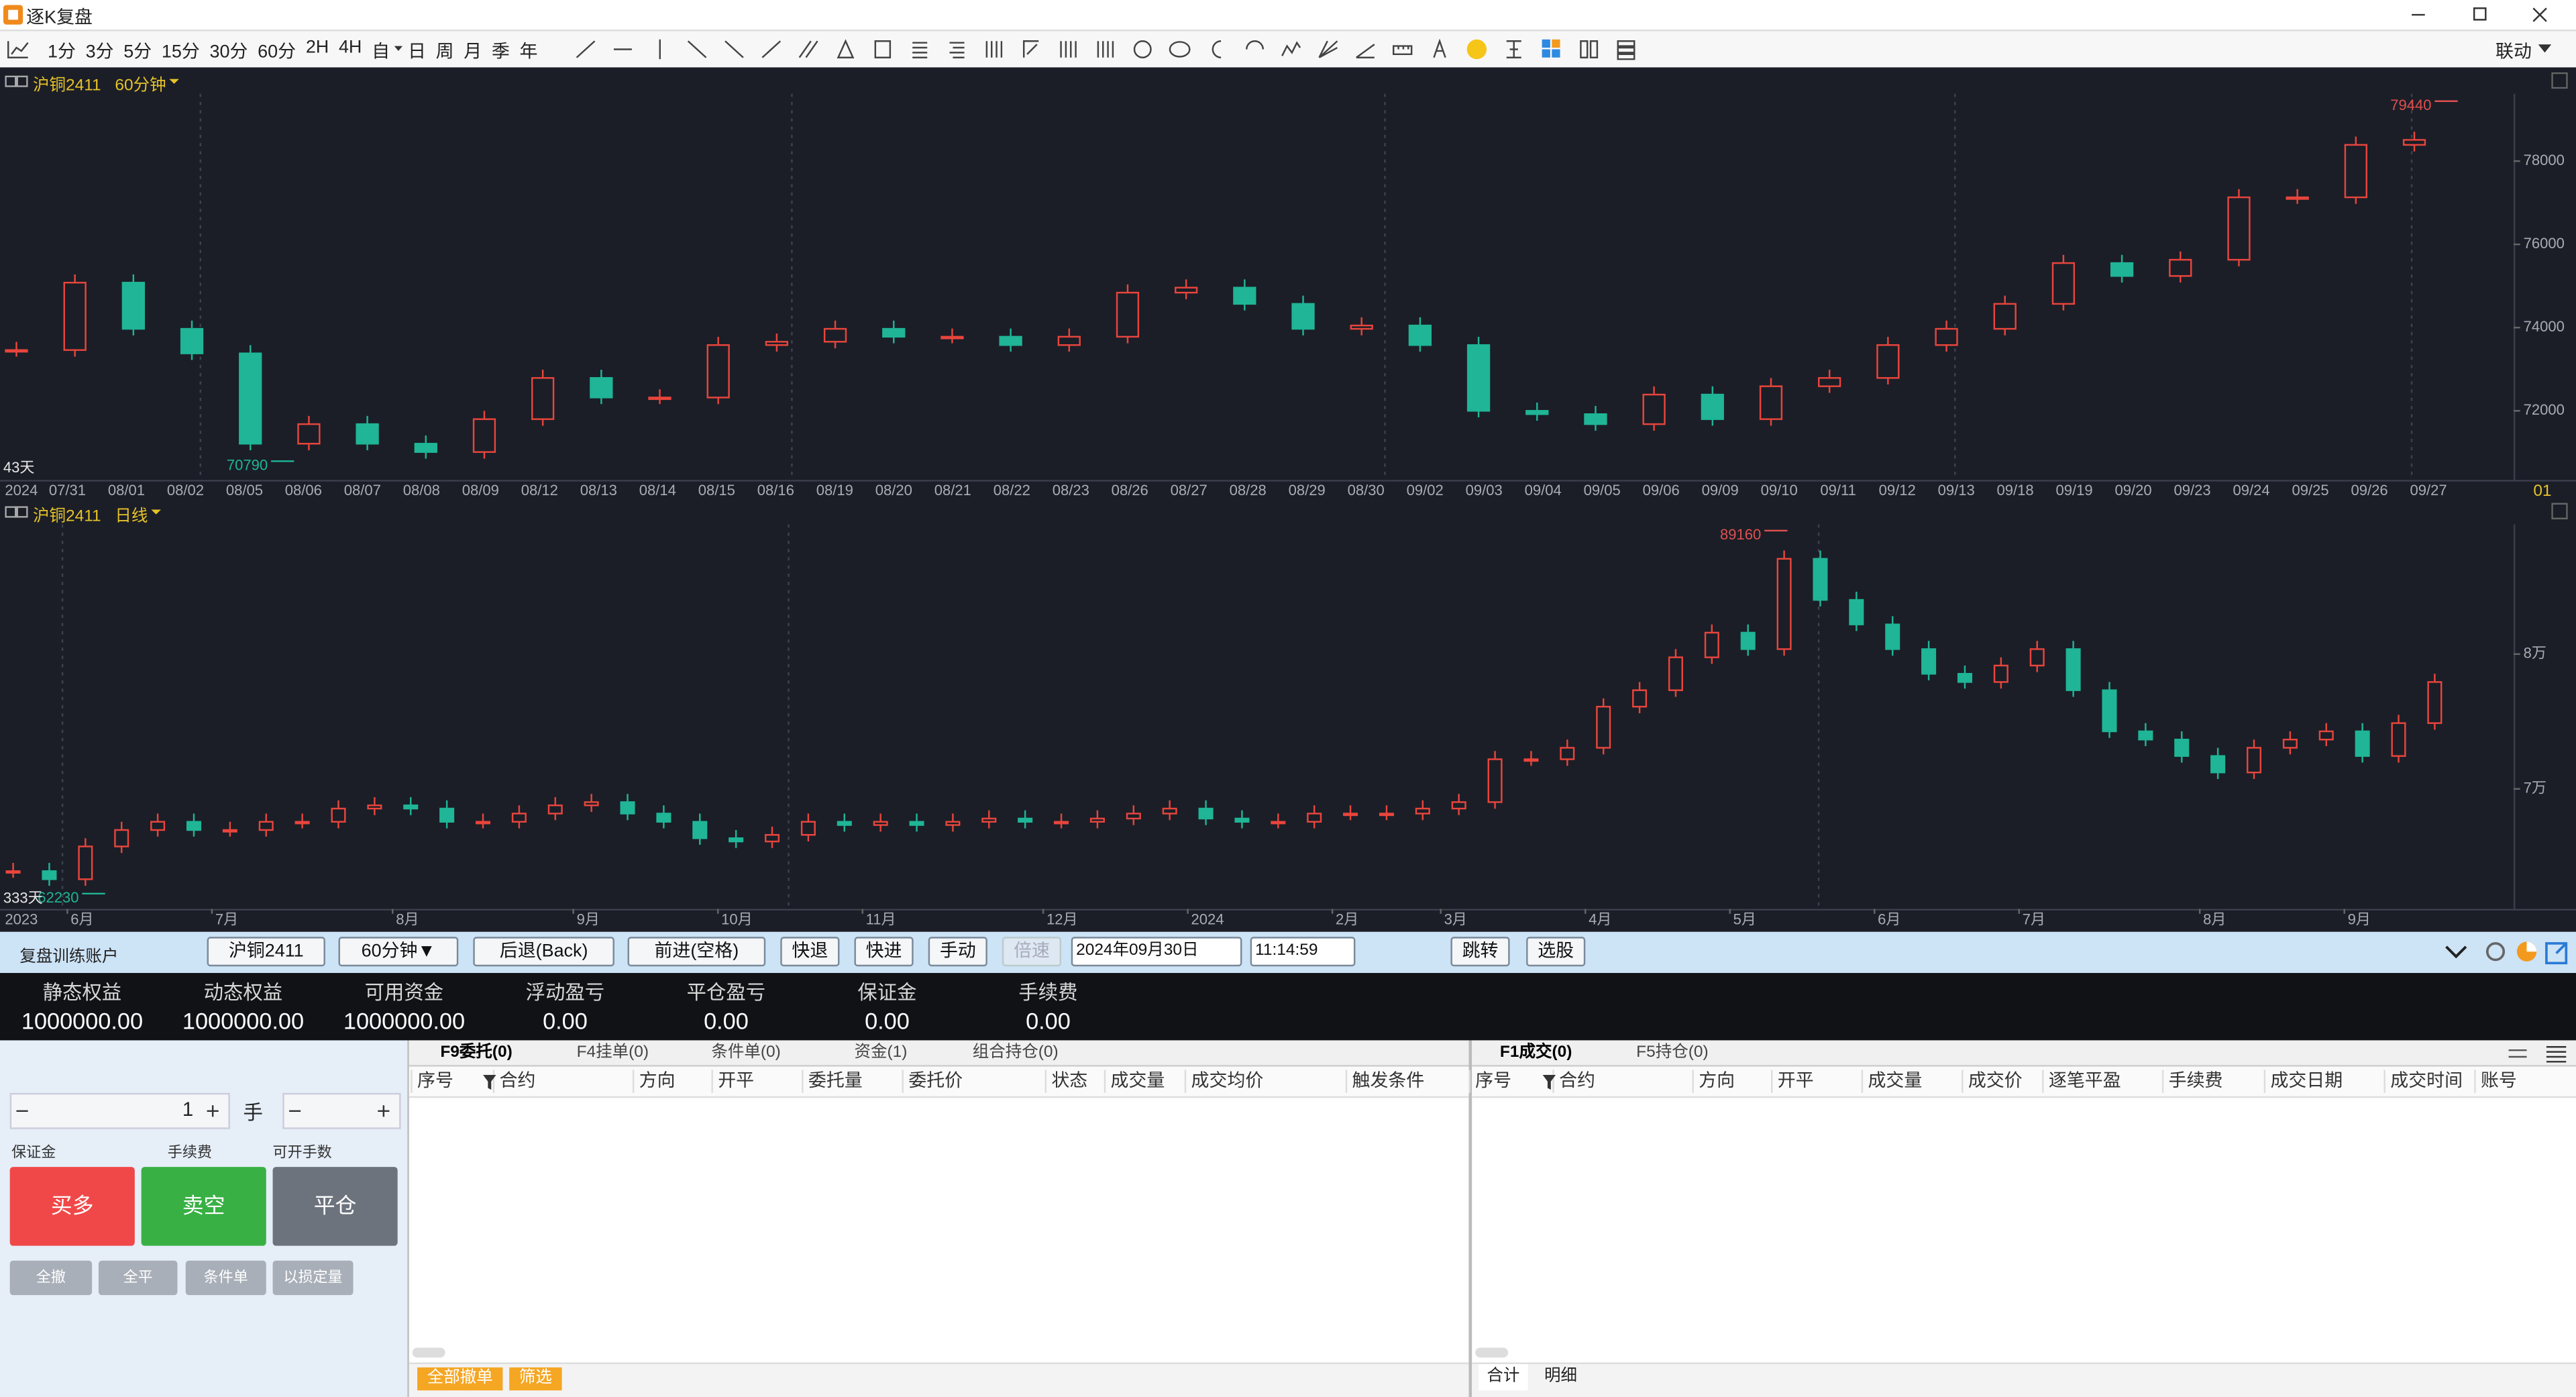 This screenshot has height=1397, width=2576. What do you see at coordinates (99, 53) in the screenshot?
I see `period-button: 3分` at bounding box center [99, 53].